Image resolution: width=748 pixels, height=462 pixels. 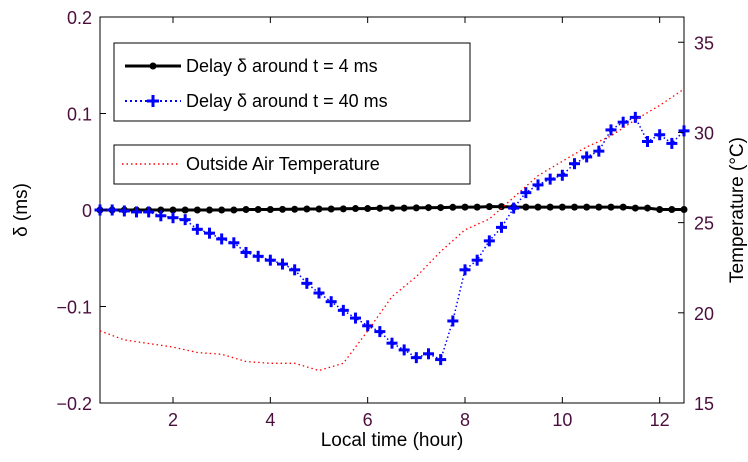 What do you see at coordinates (465, 420) in the screenshot?
I see `x-tick-label: 8` at bounding box center [465, 420].